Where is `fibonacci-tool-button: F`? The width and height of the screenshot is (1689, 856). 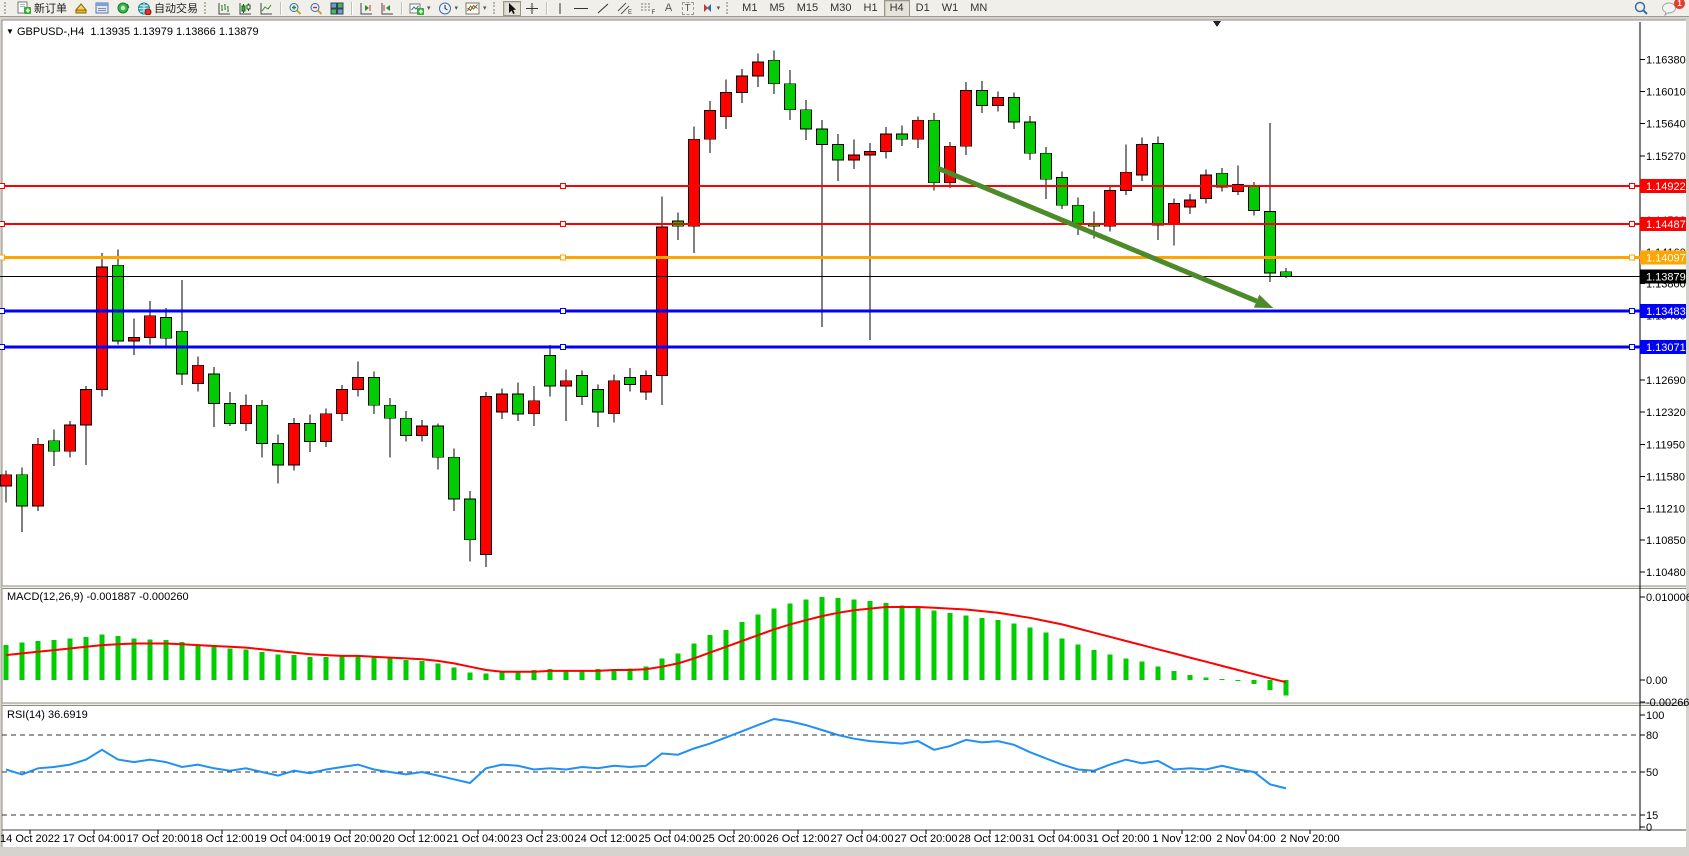
fibonacci-tool-button: F is located at coordinates (648, 8).